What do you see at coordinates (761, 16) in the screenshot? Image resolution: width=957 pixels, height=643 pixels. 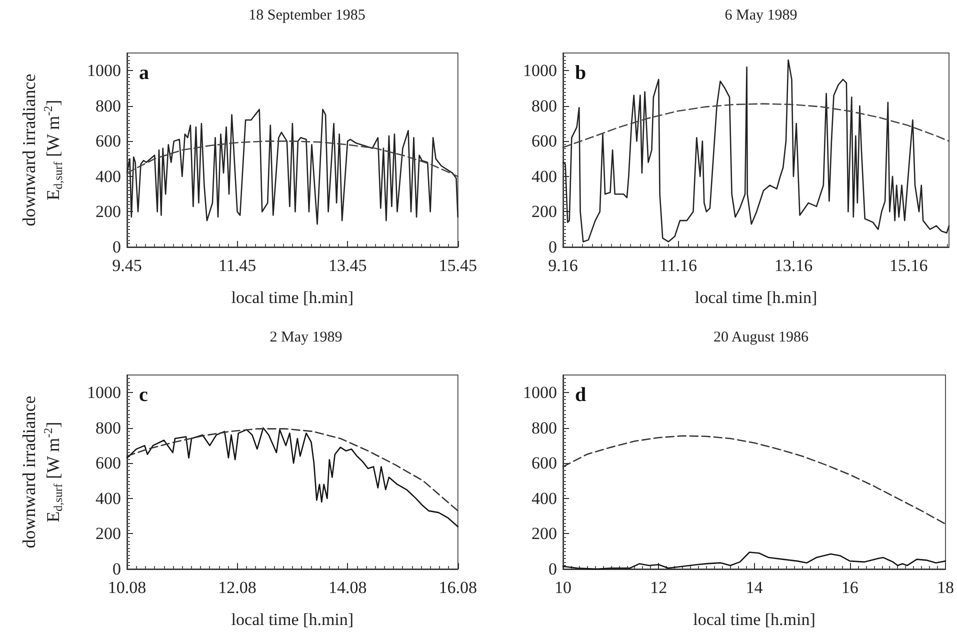 I see `chart-title: 6 May 1989` at bounding box center [761, 16].